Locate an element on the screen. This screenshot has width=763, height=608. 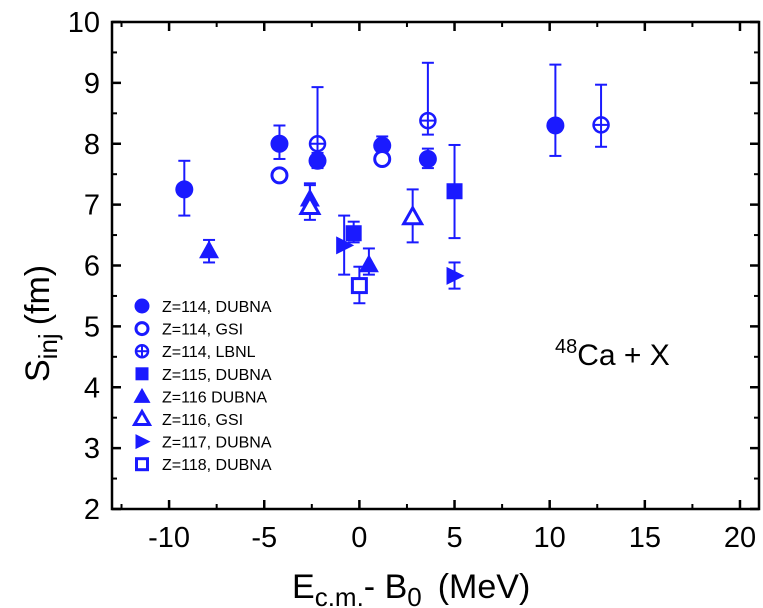
legend-item: Z=114, GSI is located at coordinates (188, 330).